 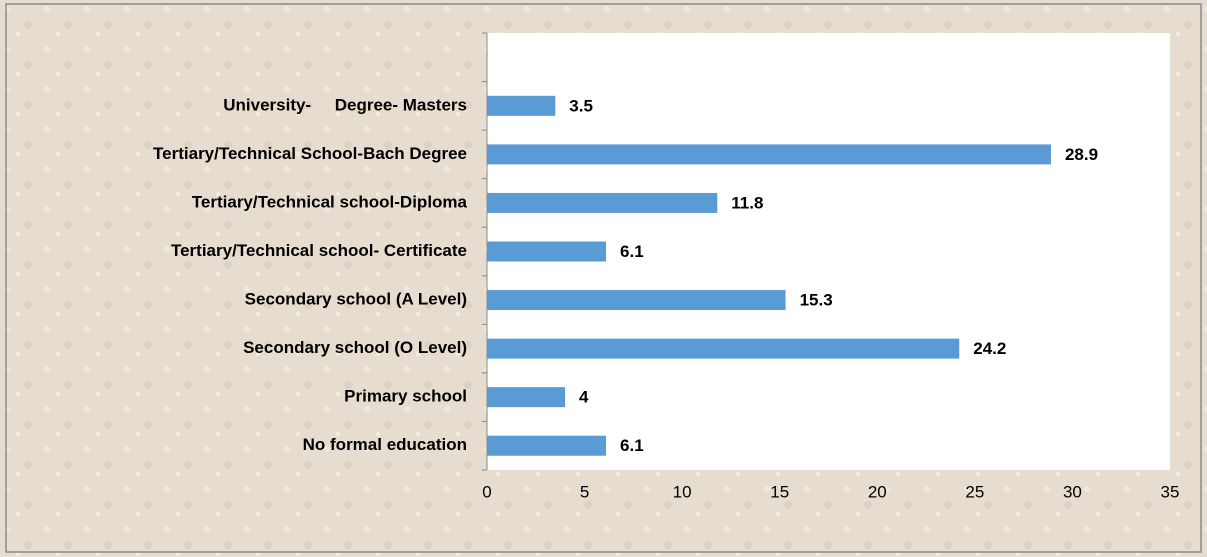 I want to click on x-tick-label: 15, so click(x=779, y=491).